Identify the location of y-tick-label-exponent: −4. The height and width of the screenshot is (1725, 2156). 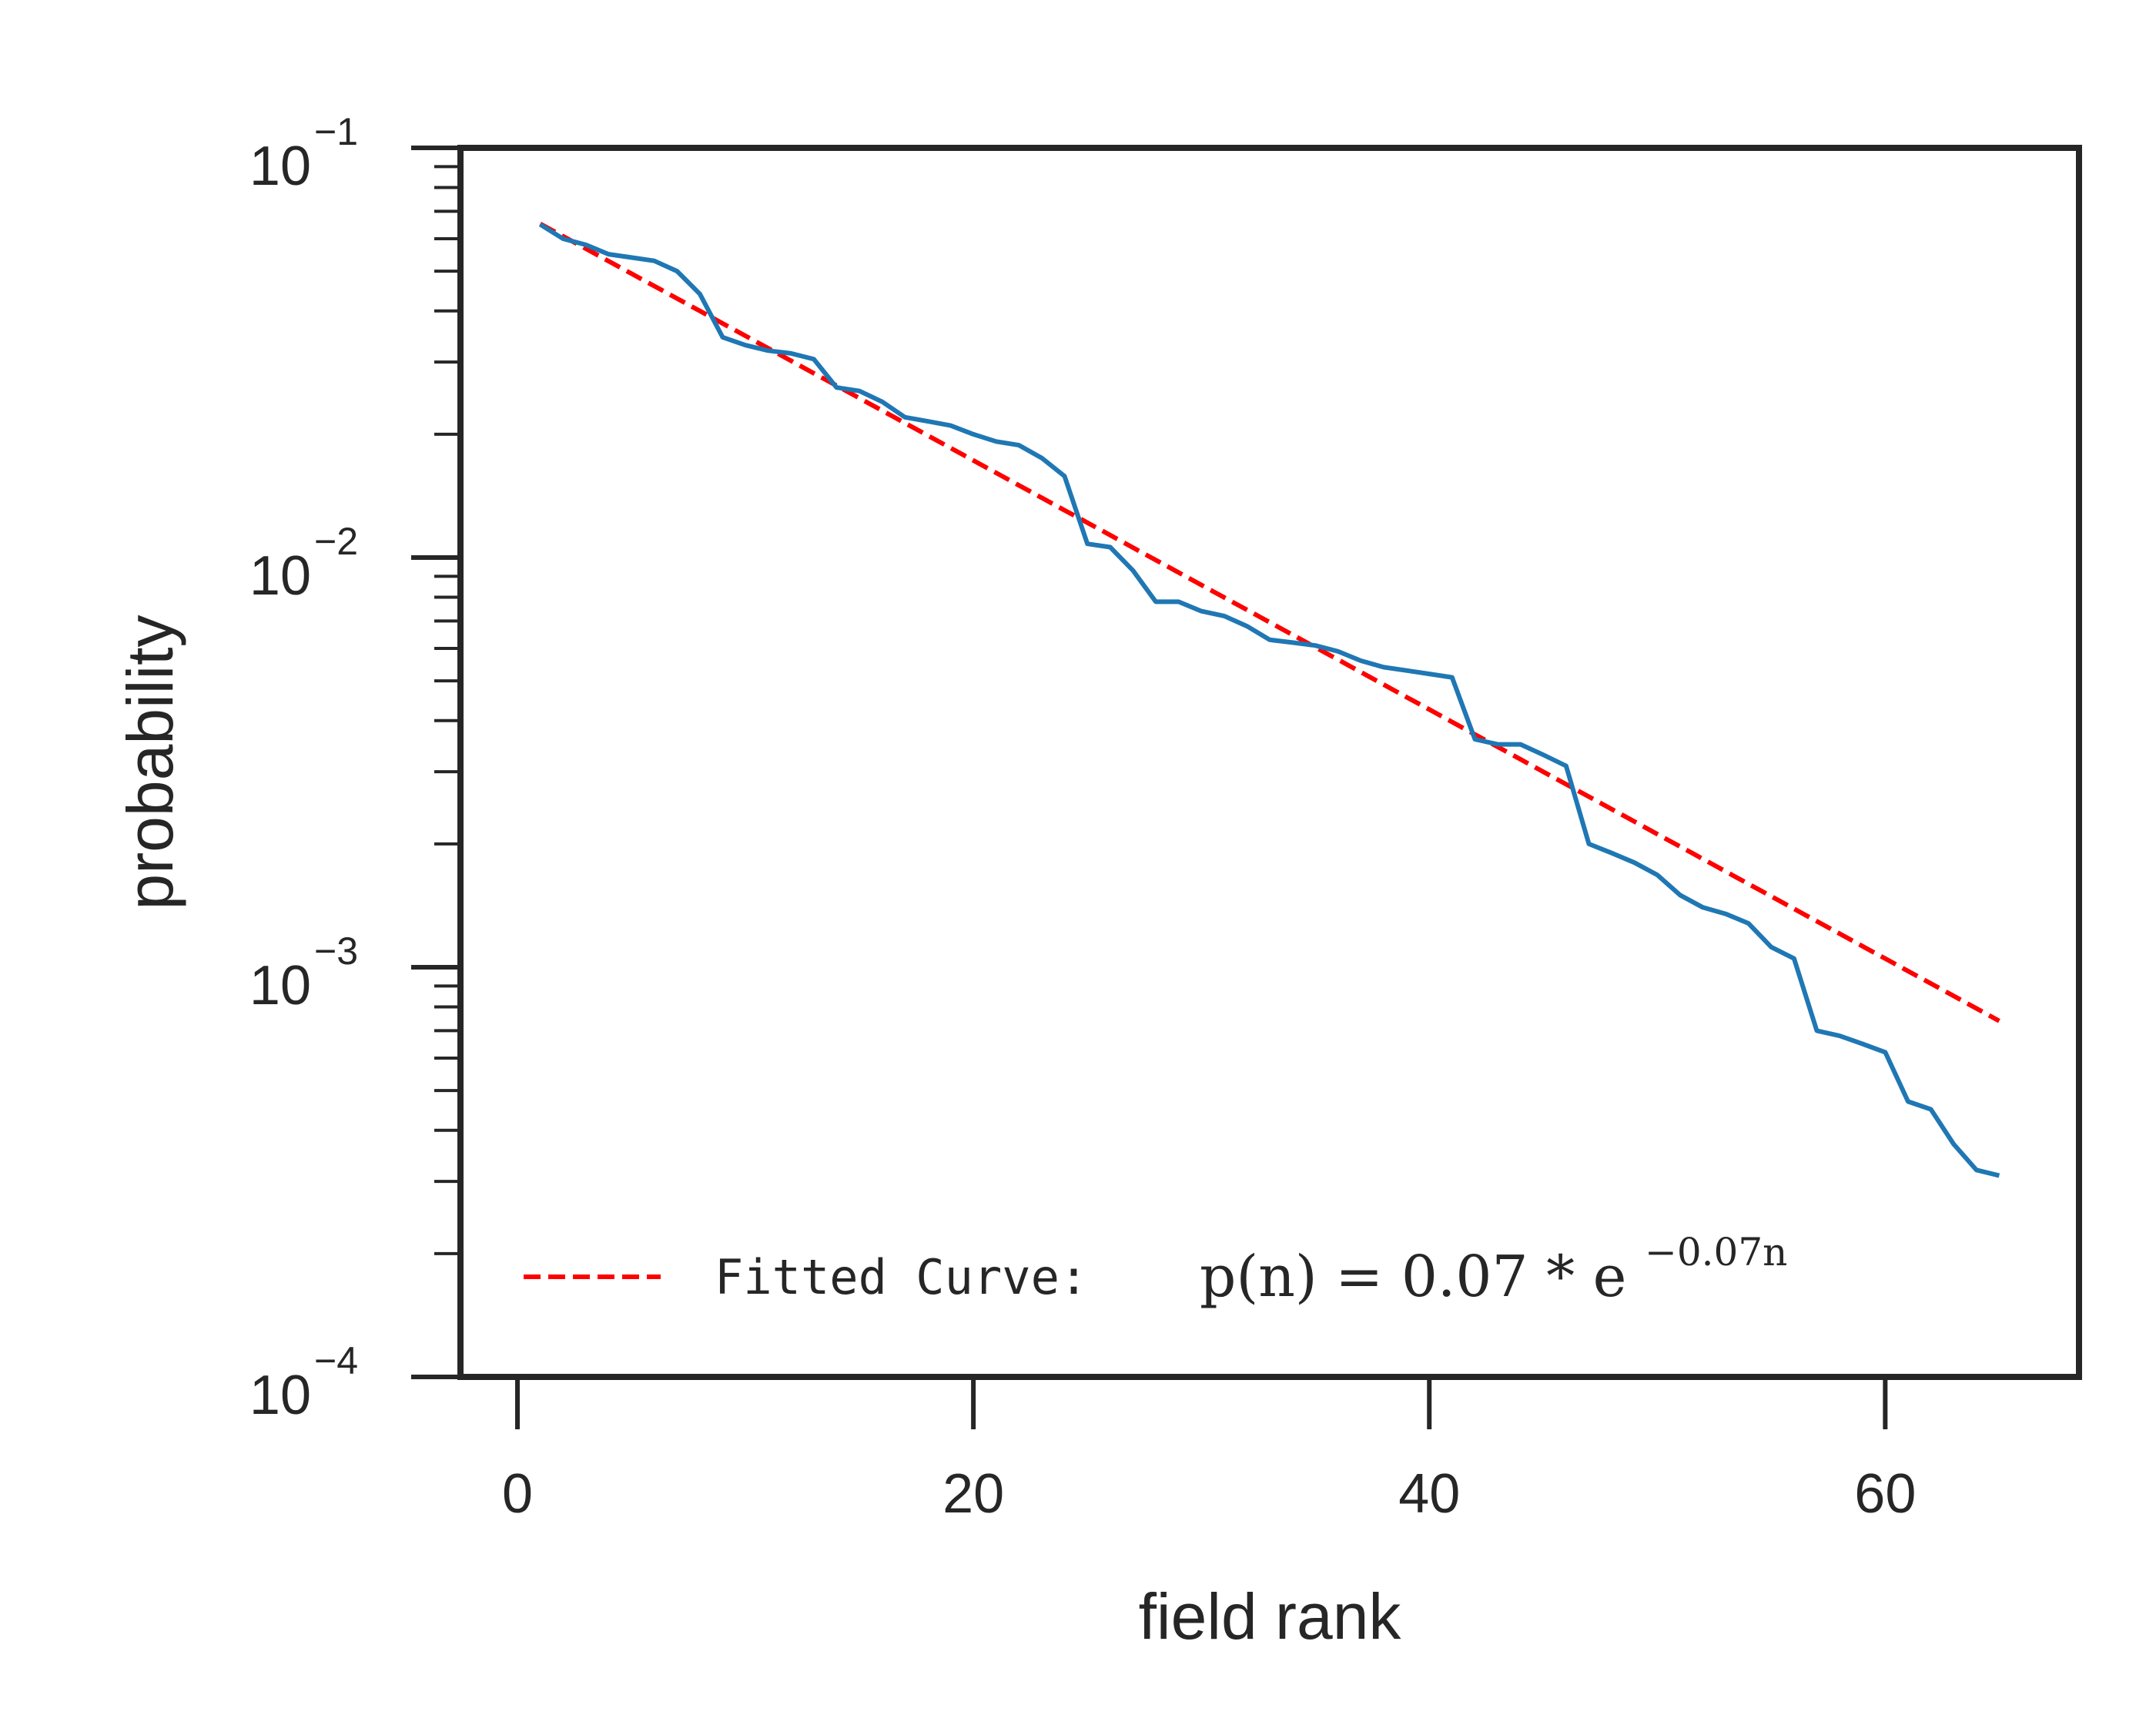
(336, 1360).